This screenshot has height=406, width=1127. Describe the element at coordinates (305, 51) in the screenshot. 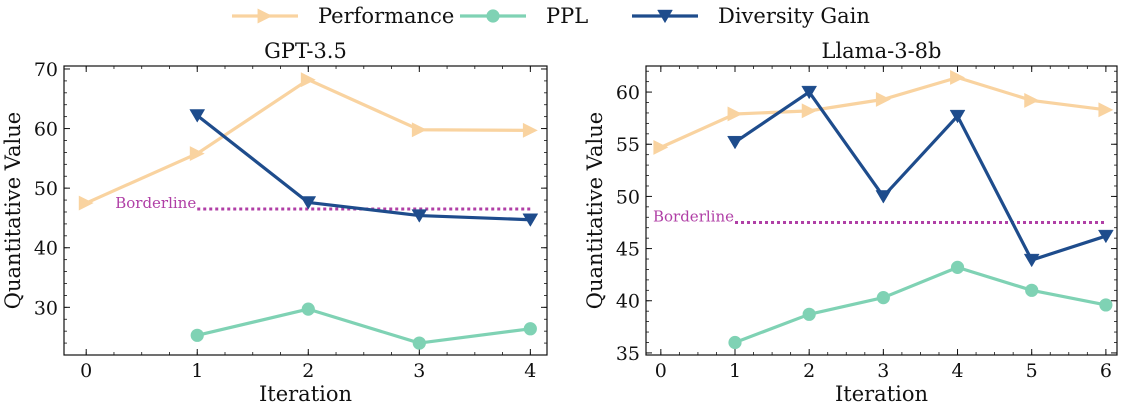

I see `chart-title: GPT-3.5` at that location.